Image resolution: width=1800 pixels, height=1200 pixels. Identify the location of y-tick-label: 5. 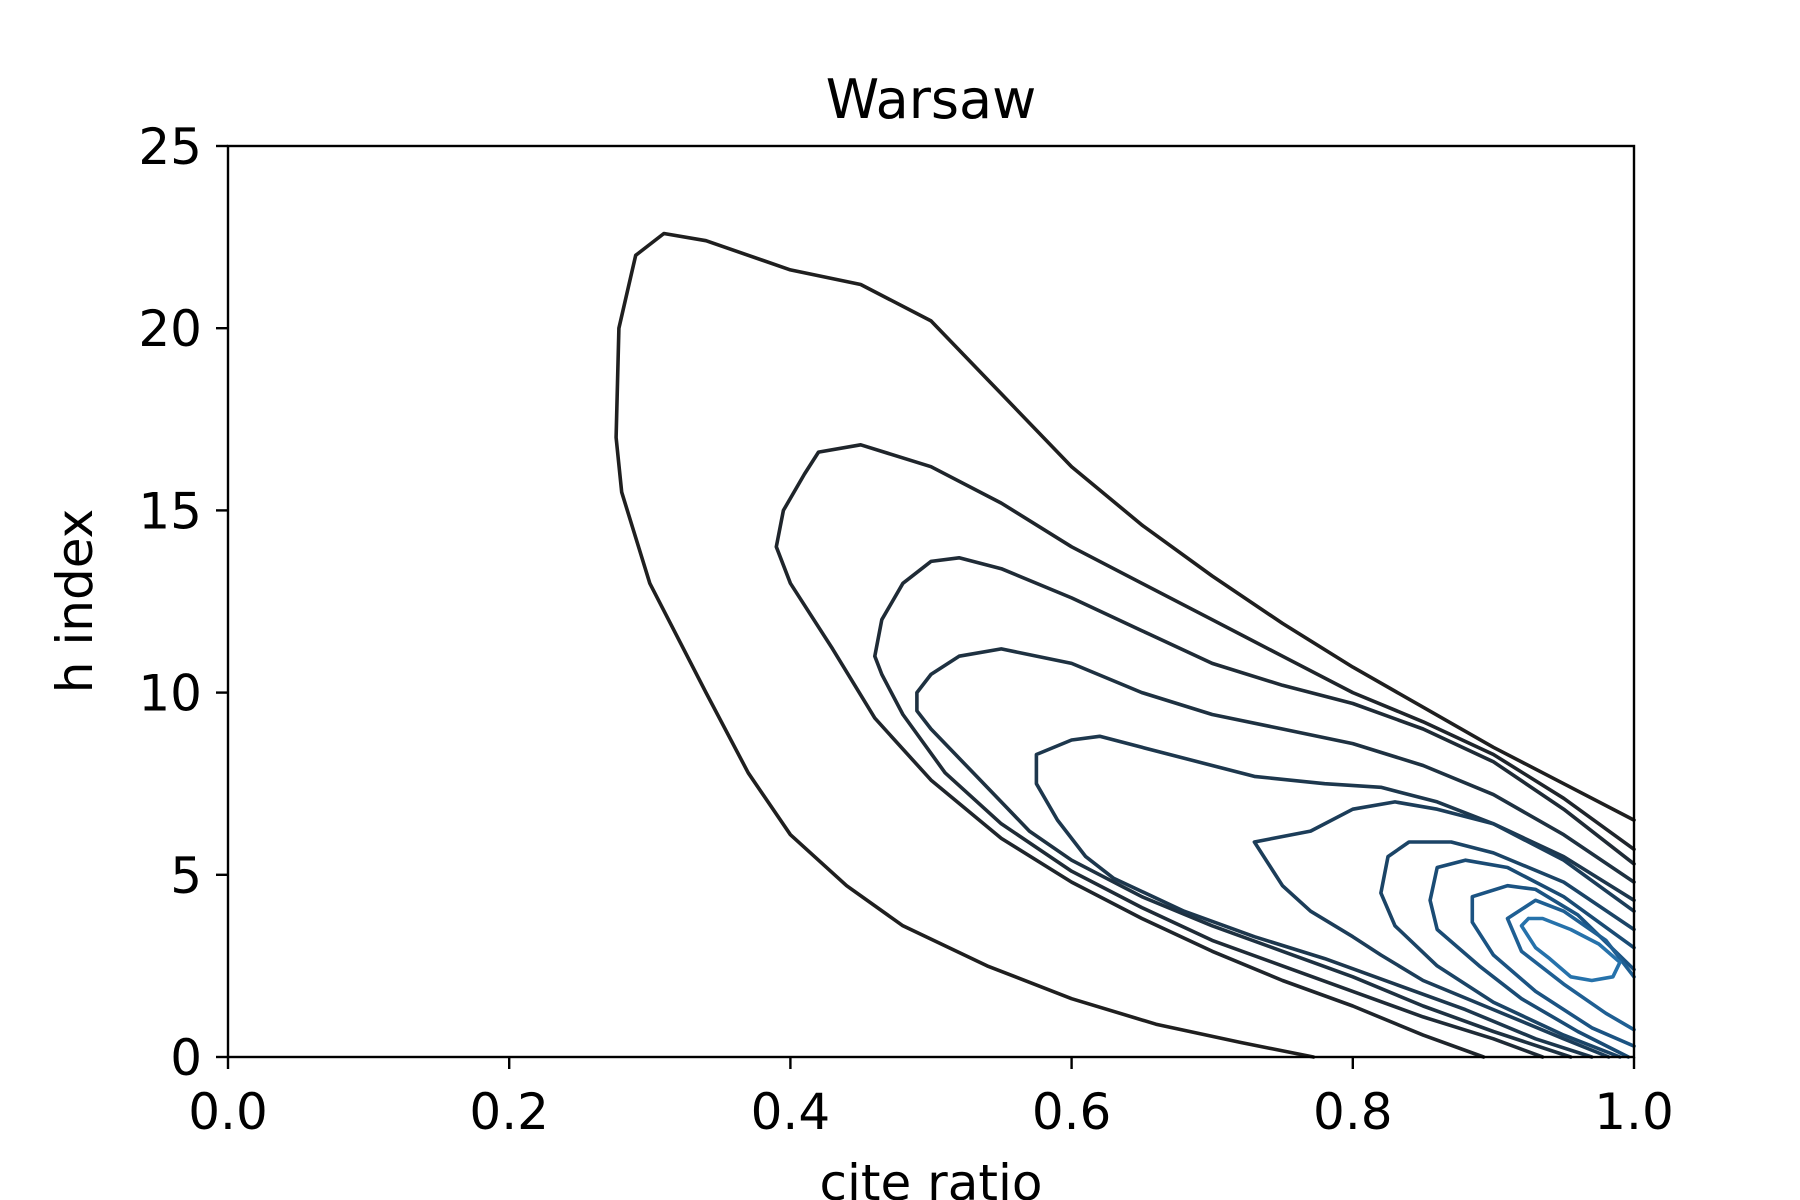
(186, 876).